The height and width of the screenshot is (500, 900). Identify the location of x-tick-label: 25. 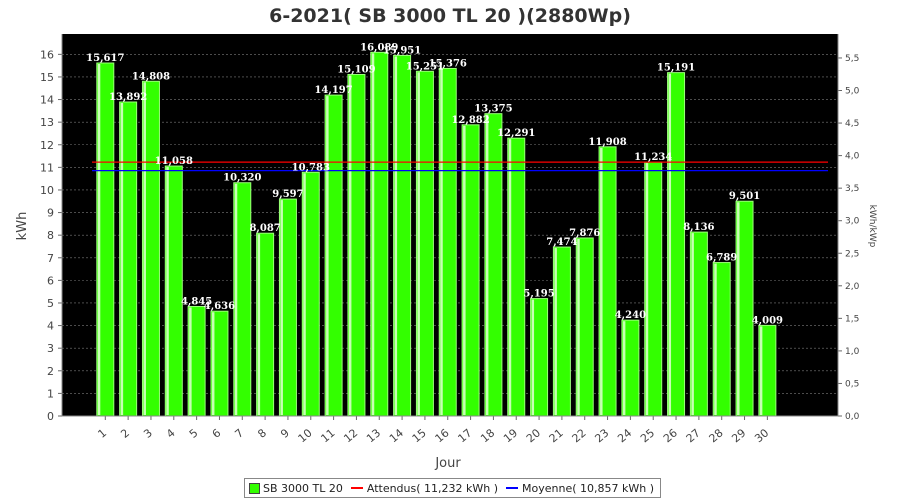
(647, 435).